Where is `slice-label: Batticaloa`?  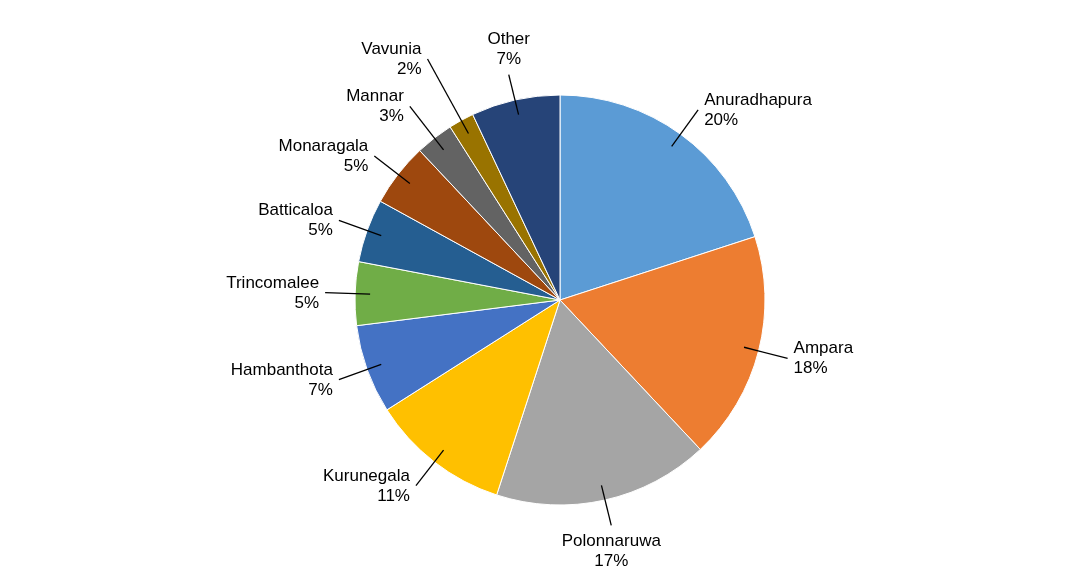 slice-label: Batticaloa is located at coordinates (296, 210).